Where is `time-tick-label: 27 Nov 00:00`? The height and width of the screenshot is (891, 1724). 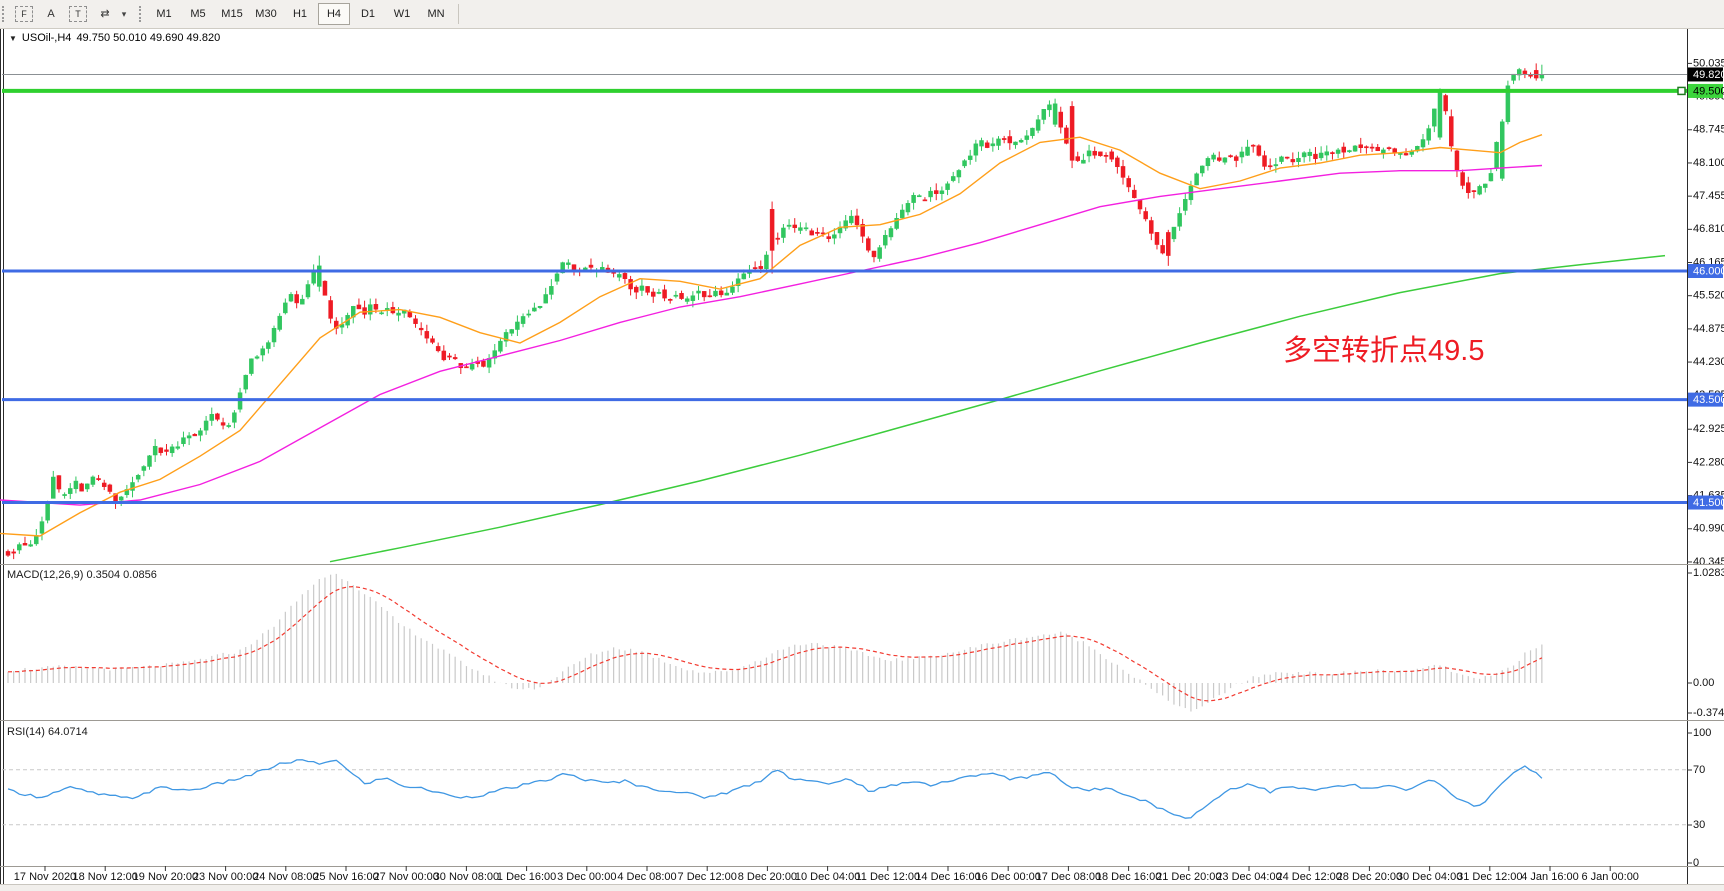 time-tick-label: 27 Nov 00:00 is located at coordinates (405, 877).